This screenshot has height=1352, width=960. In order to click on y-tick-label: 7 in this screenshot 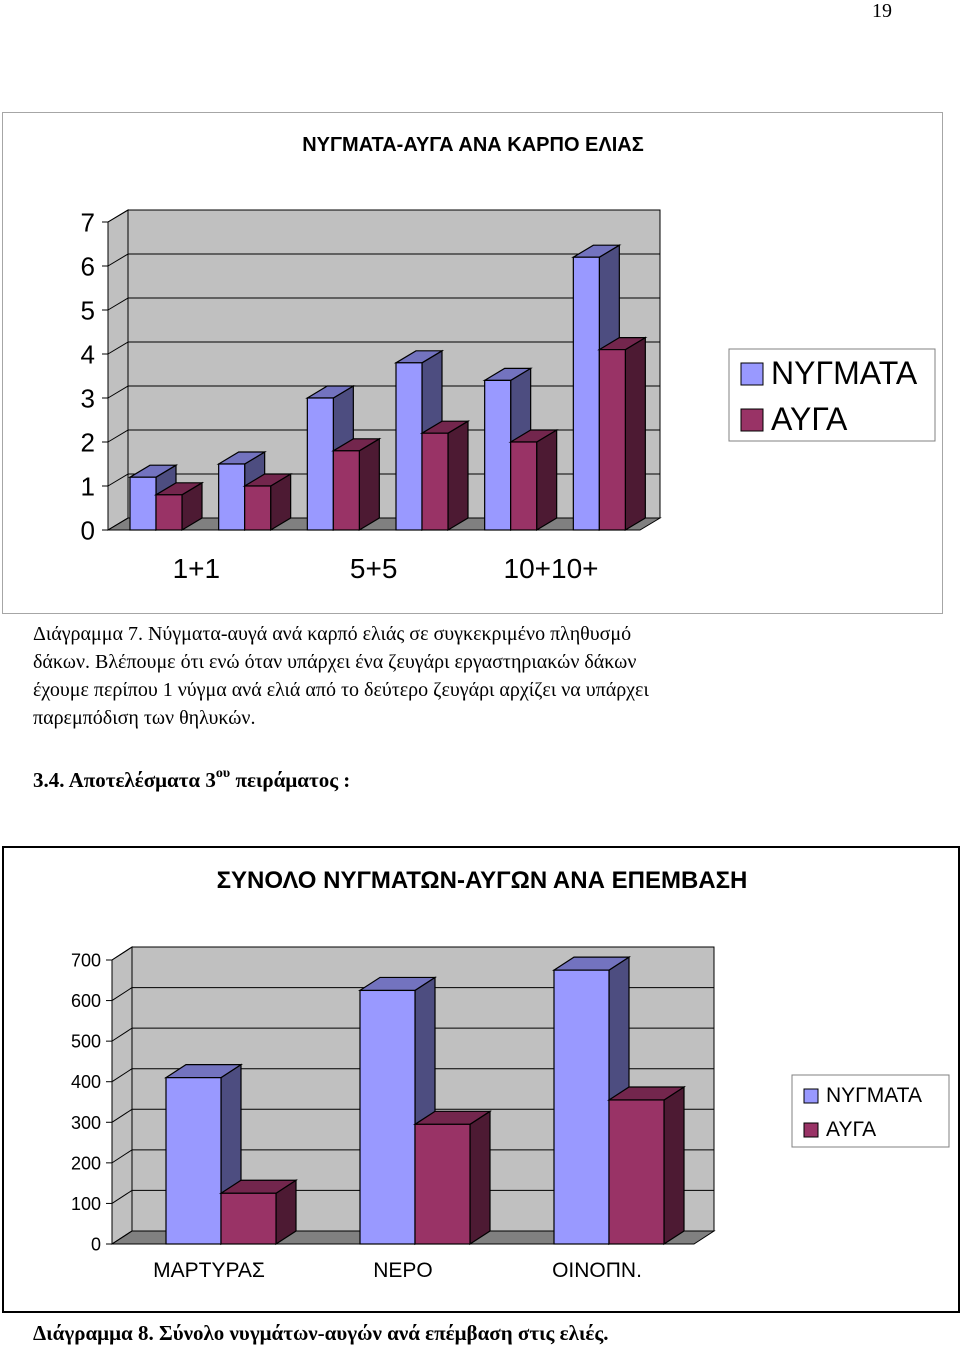, I will do `click(88, 222)`.